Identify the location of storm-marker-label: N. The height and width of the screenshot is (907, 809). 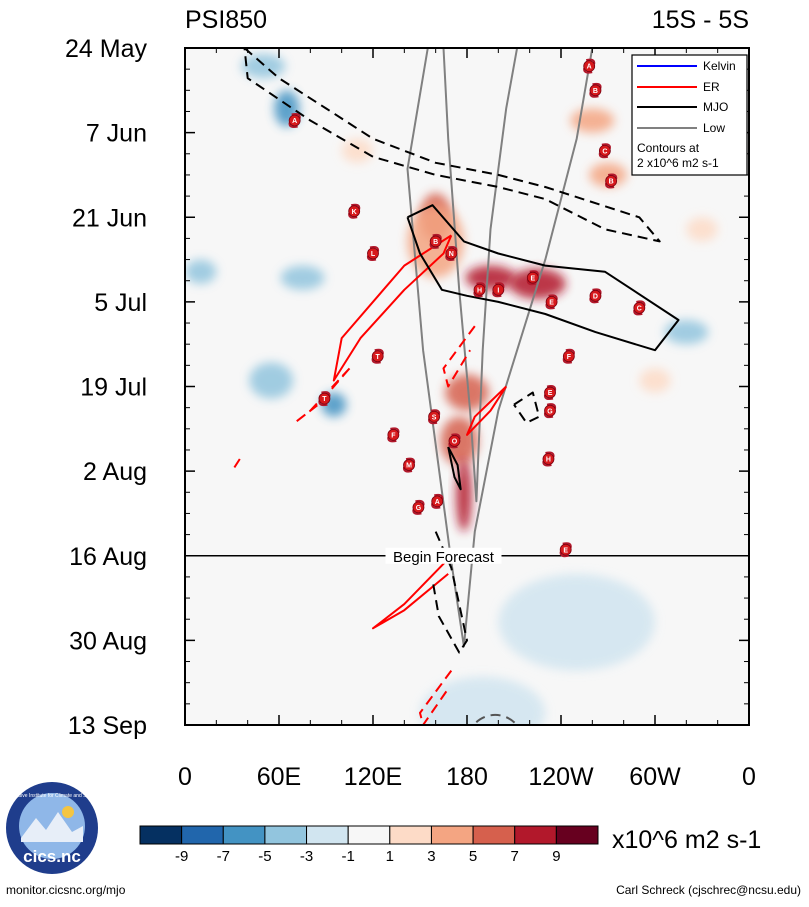
(451, 254).